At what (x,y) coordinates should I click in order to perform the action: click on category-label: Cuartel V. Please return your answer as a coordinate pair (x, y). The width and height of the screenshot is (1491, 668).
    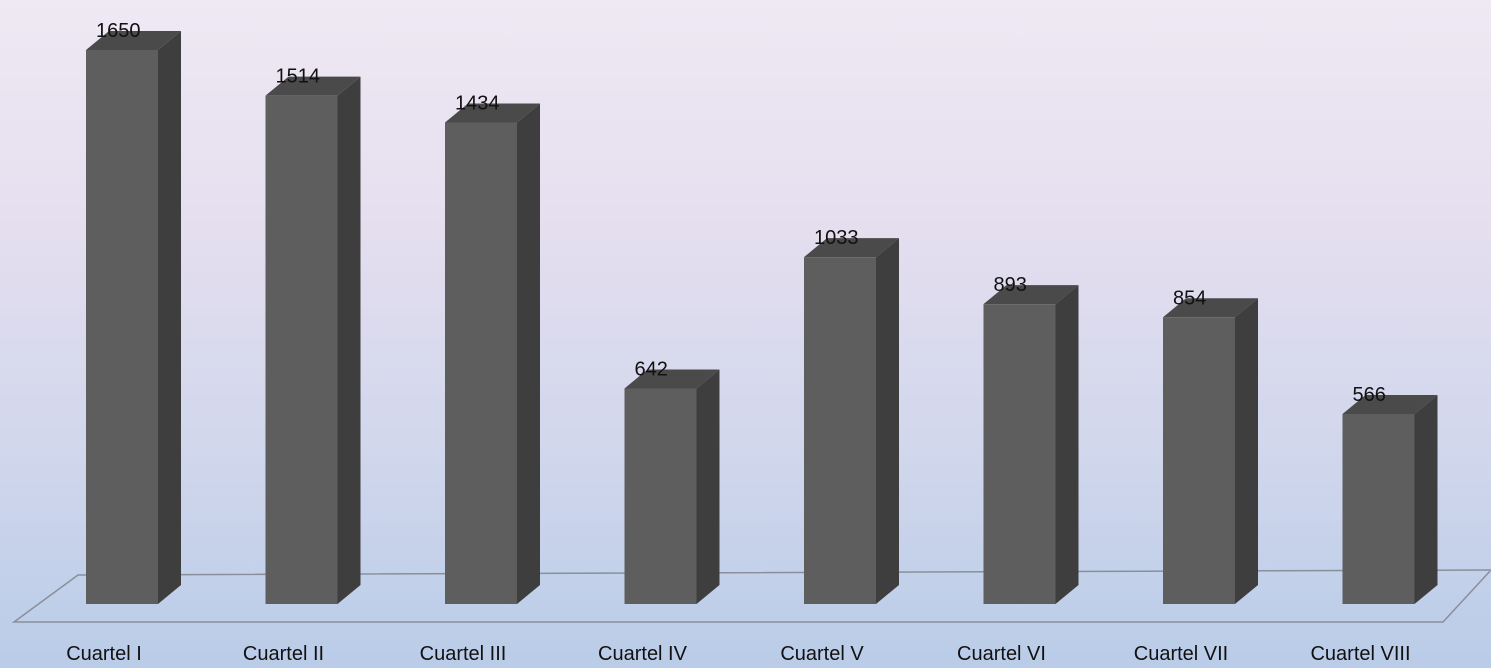
    Looking at the image, I should click on (822, 654).